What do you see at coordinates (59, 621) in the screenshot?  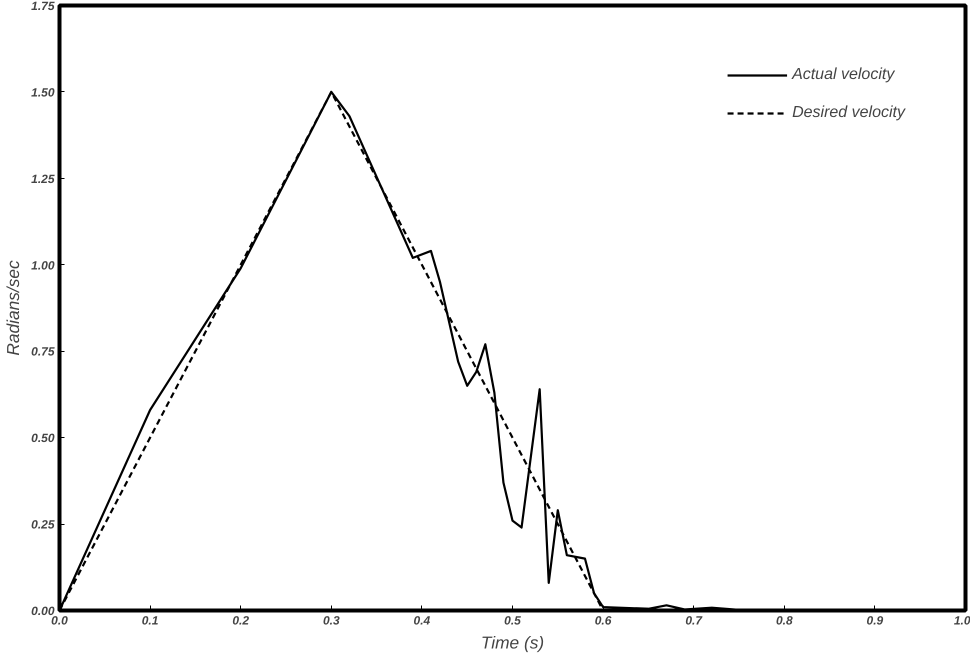 I see `x-tick-label: 0.0` at bounding box center [59, 621].